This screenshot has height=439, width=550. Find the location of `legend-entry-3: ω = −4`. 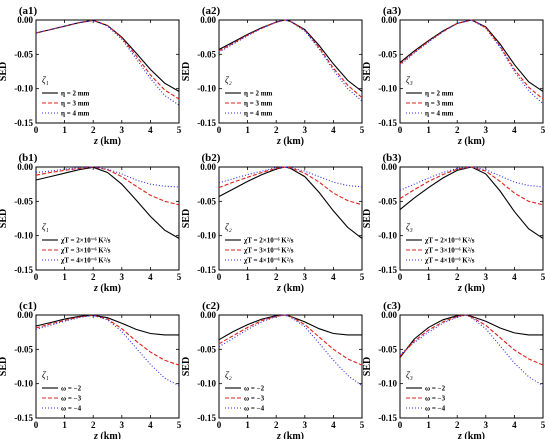

legend-entry-3: ω = −4 is located at coordinates (254, 409).